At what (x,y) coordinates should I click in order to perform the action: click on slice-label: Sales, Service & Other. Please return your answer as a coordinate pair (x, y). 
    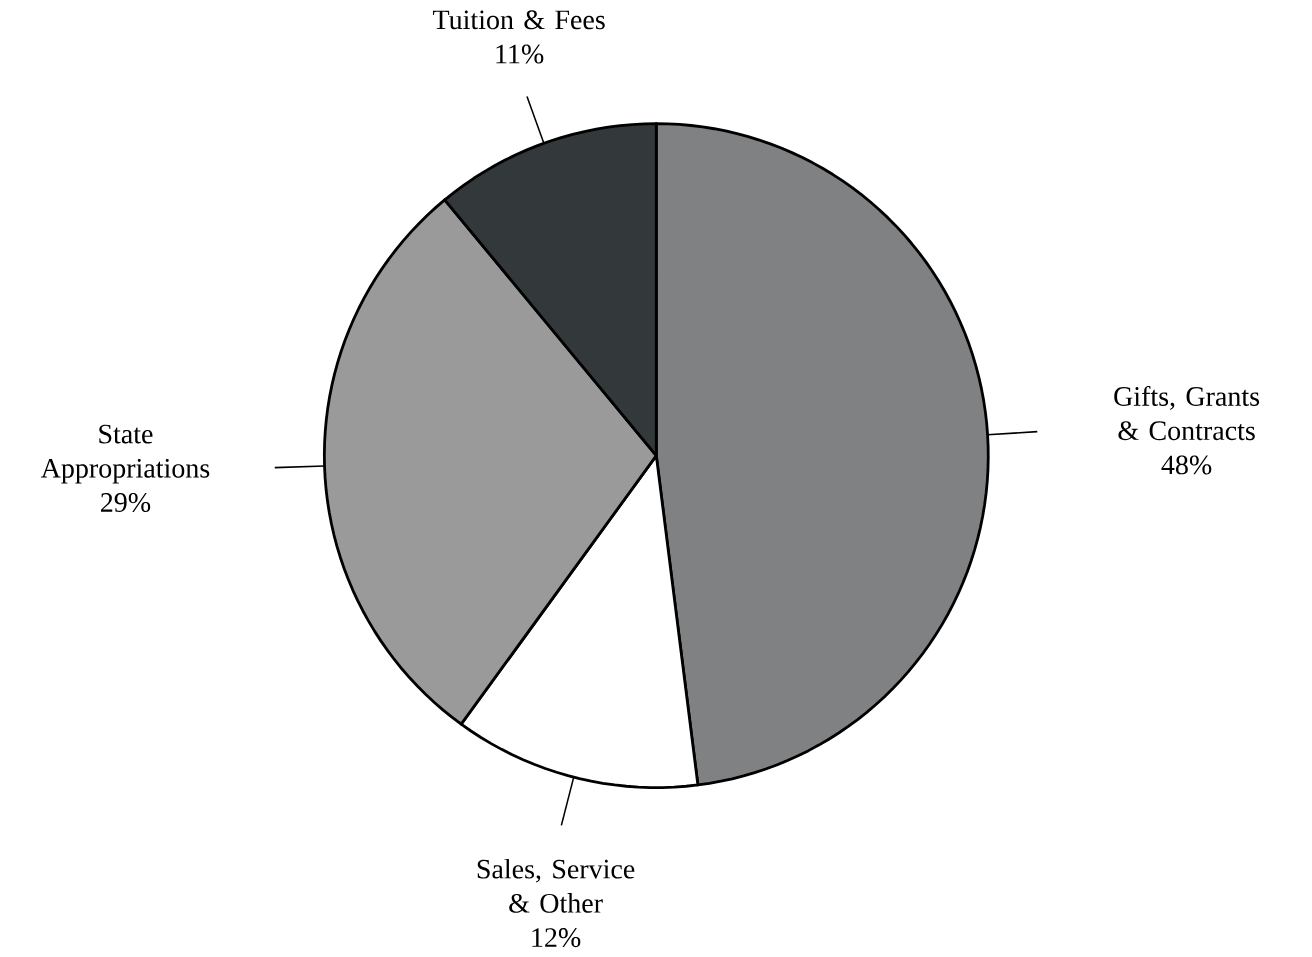
    Looking at the image, I should click on (556, 885).